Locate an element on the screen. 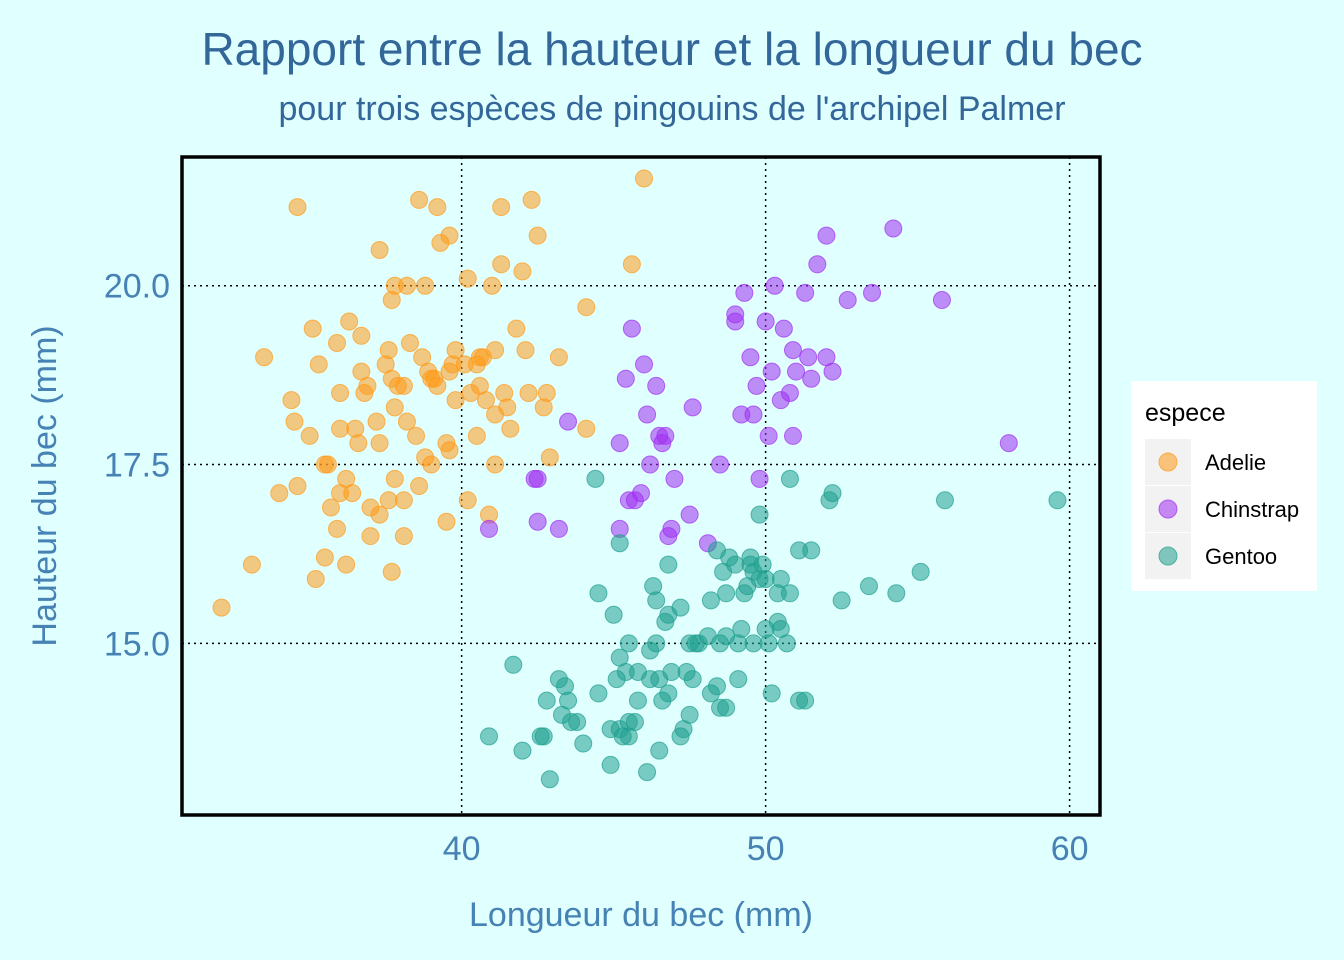  legend-label: Gentoo is located at coordinates (1241, 556).